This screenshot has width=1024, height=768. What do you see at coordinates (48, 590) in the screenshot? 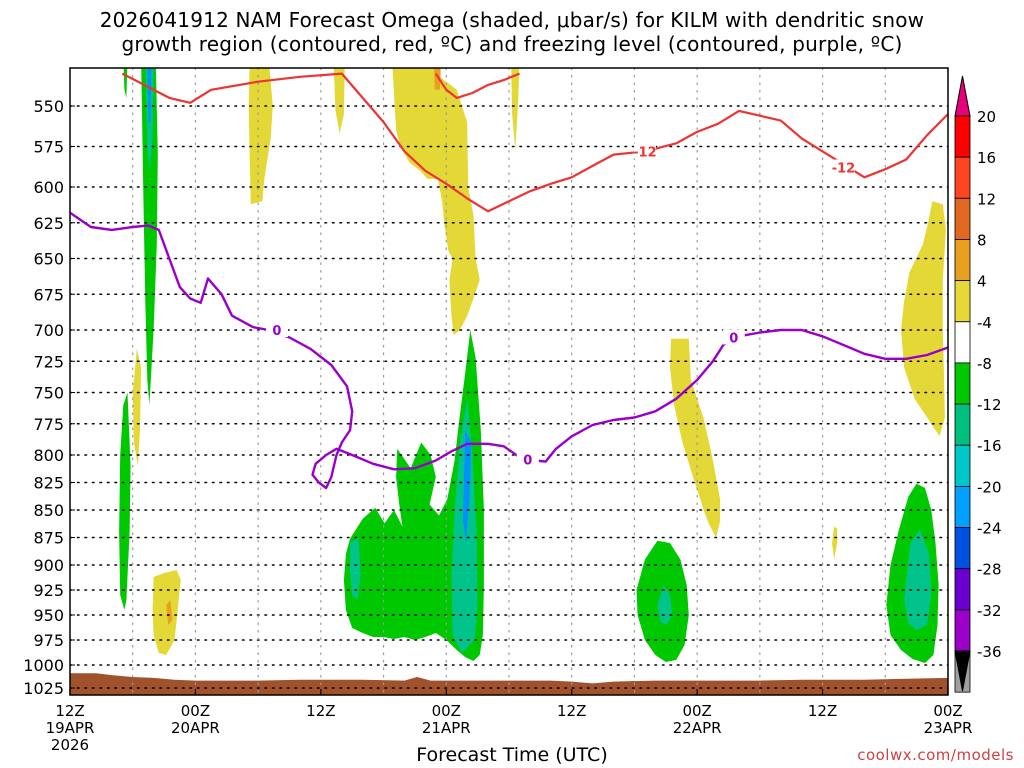
I see `y-tick-label-925: 925` at bounding box center [48, 590].